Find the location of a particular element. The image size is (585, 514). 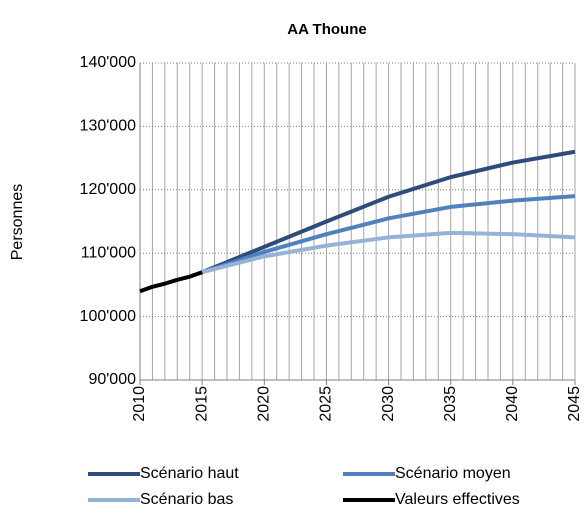

y-tick-label: 100'000 is located at coordinates (108, 316).